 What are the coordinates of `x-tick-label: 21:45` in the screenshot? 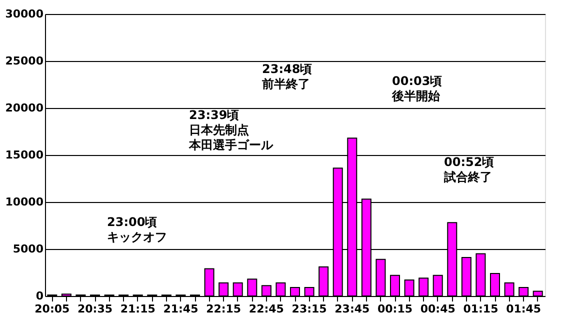 It's located at (180, 309).